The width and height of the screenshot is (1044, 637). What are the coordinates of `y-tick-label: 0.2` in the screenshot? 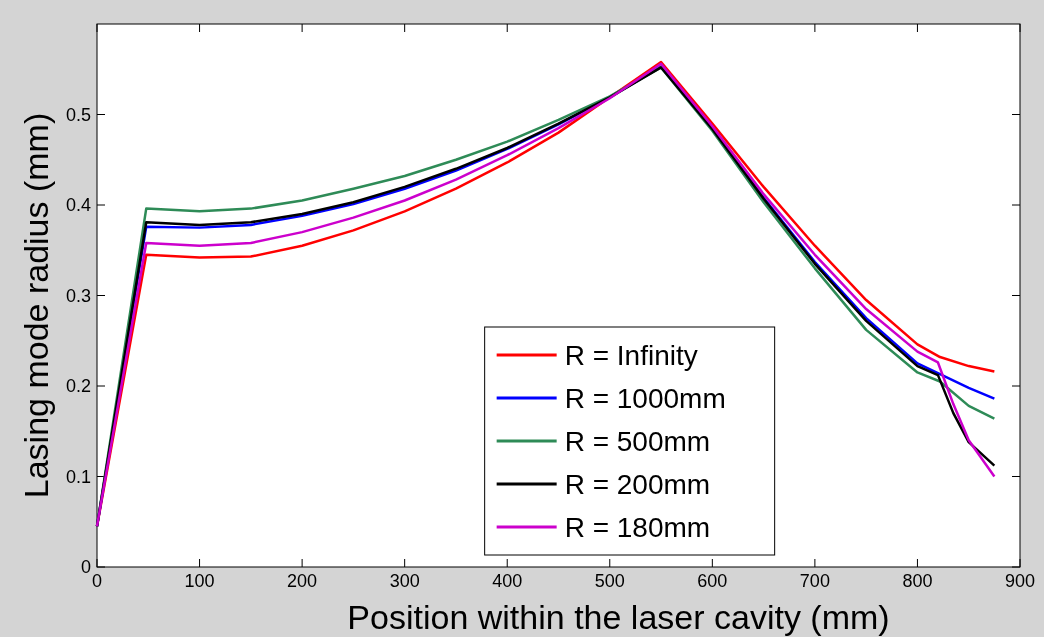 It's located at (78, 386).